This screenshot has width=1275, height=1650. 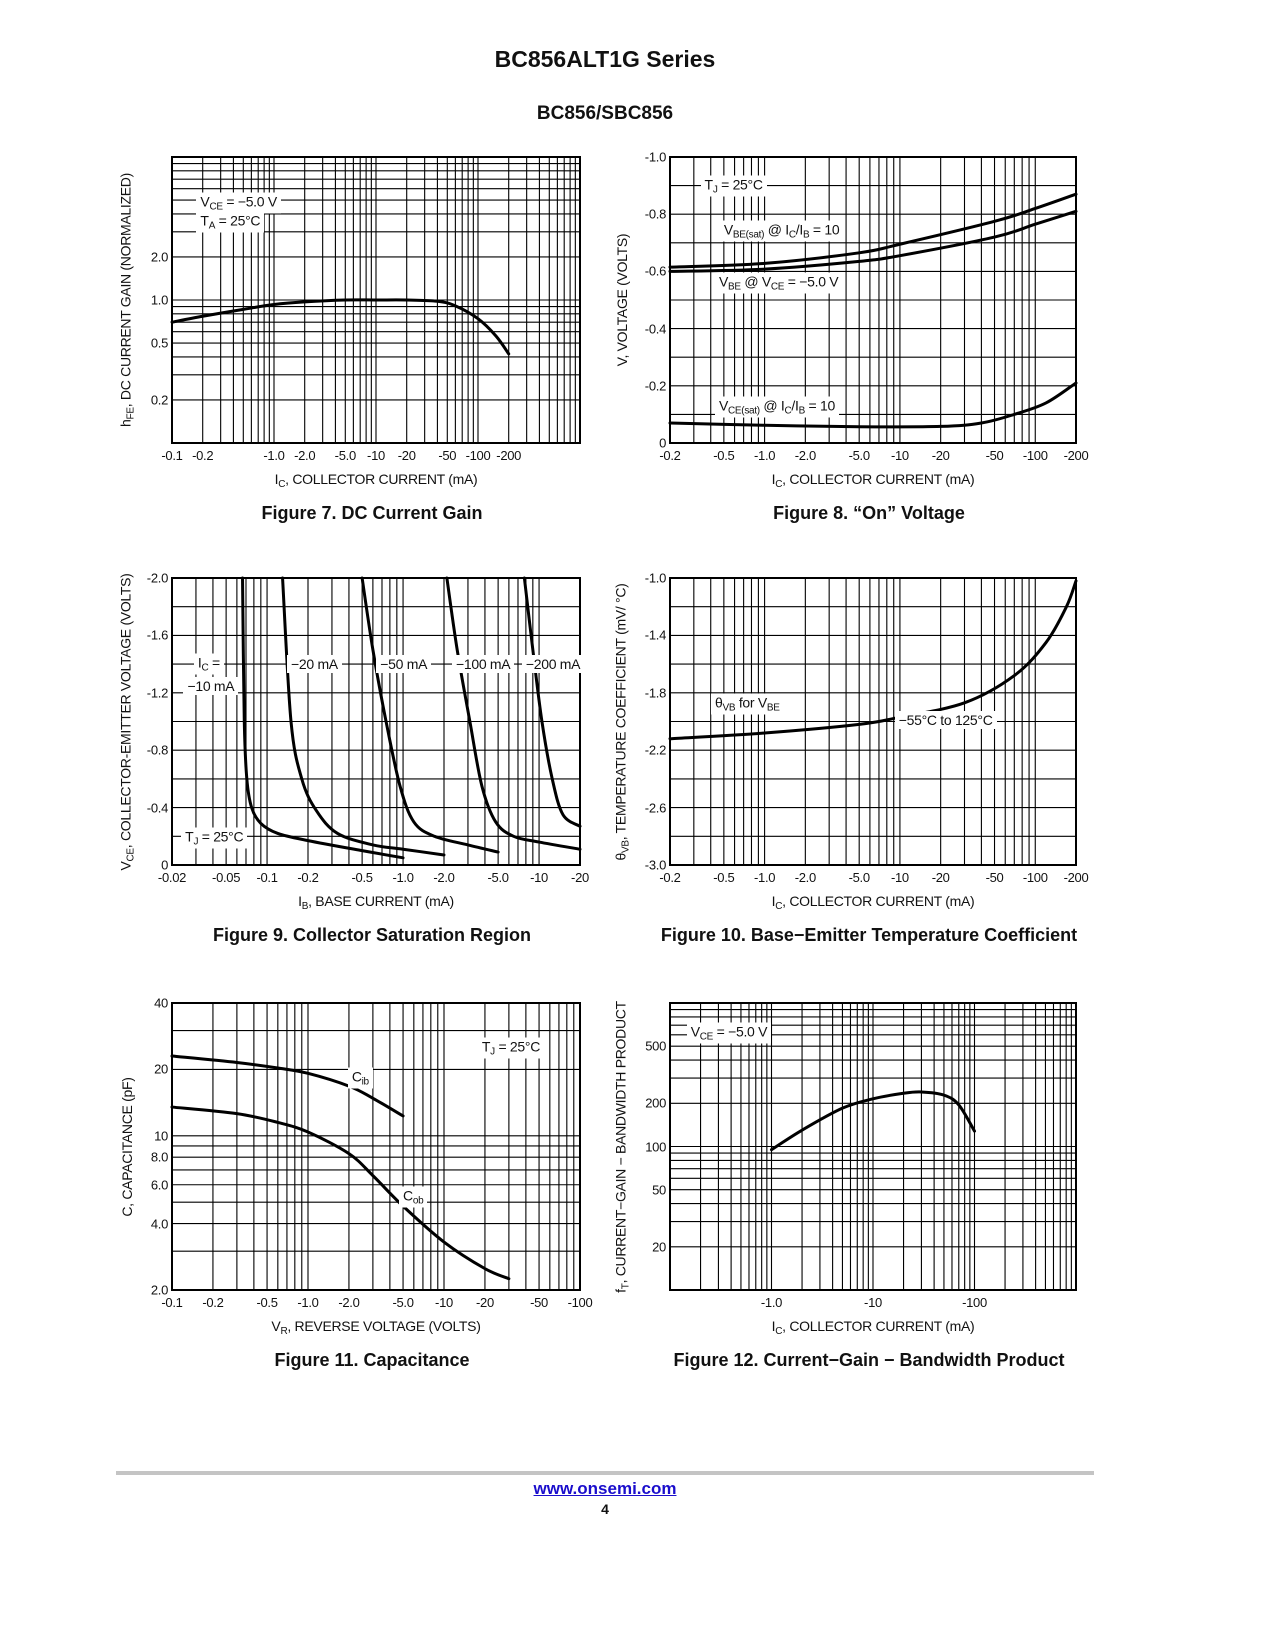 I want to click on label-text: −50 mA, so click(x=404, y=664).